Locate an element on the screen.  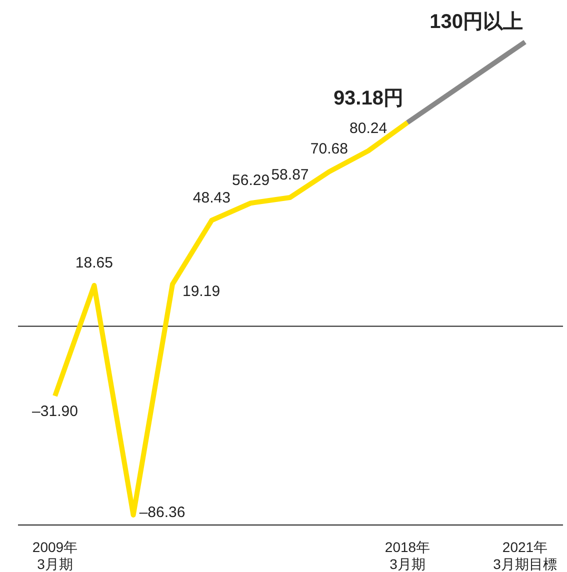
data-label: 70.68 is located at coordinates (329, 149).